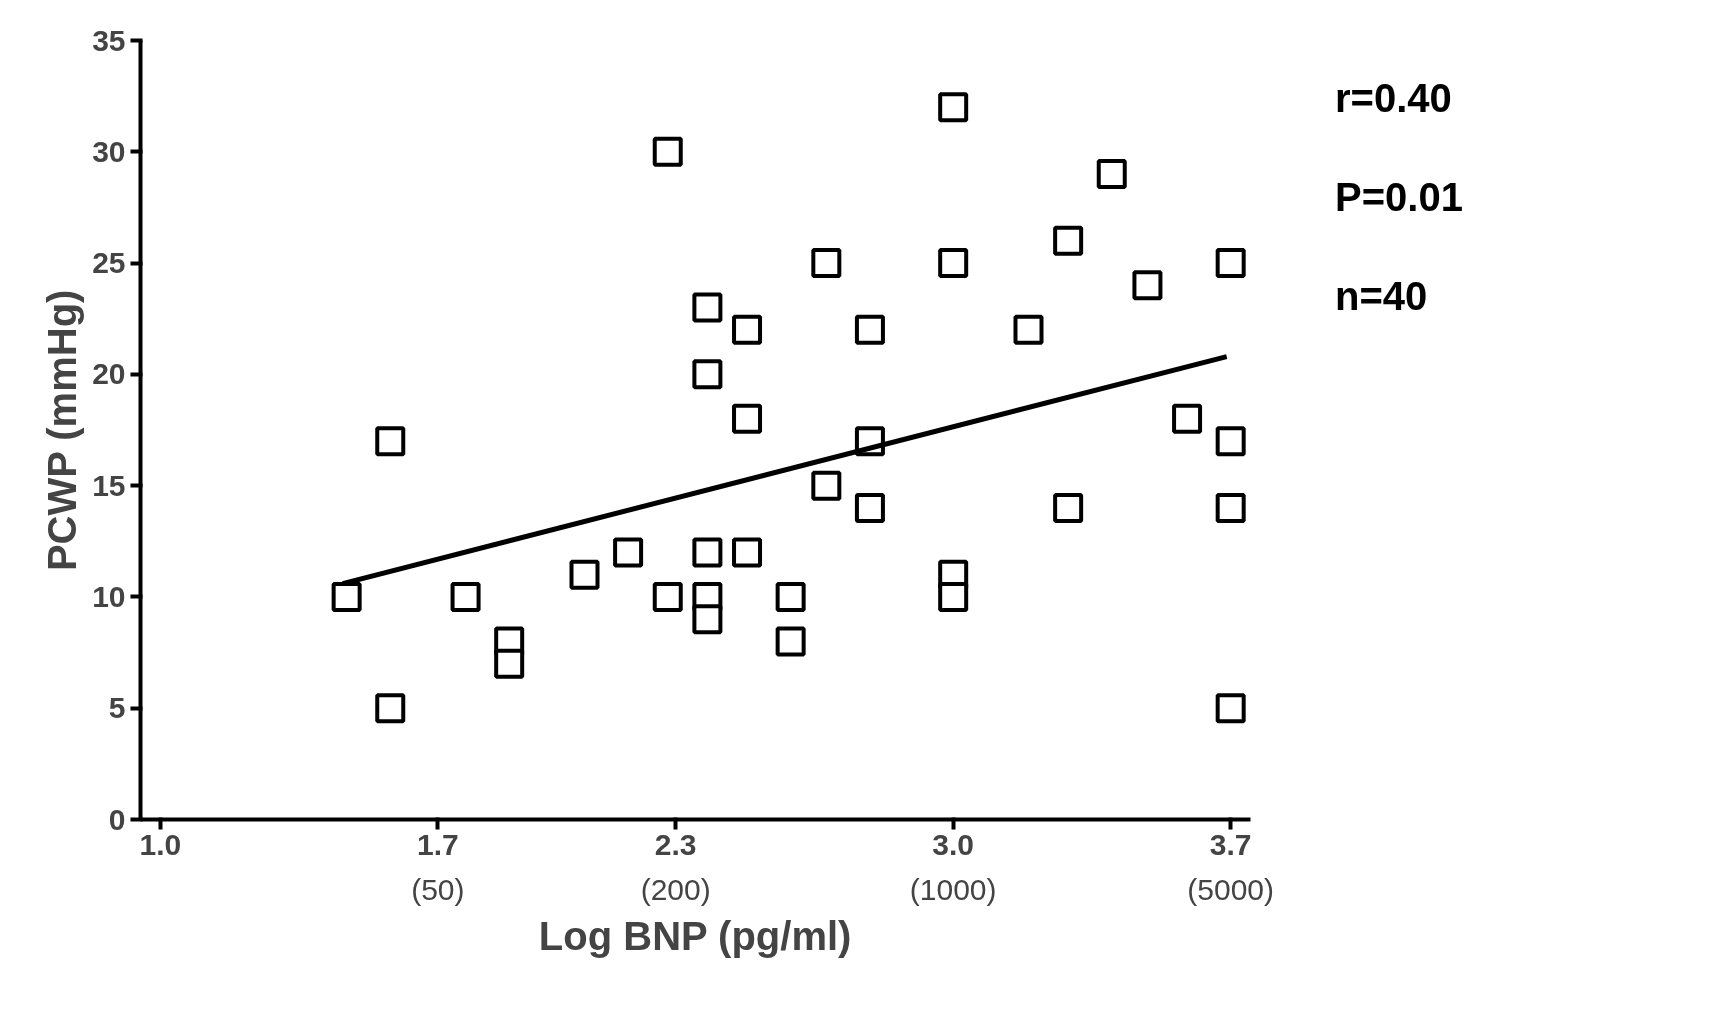 The width and height of the screenshot is (1730, 1022). What do you see at coordinates (953, 889) in the screenshot?
I see `text: (1000)` at bounding box center [953, 889].